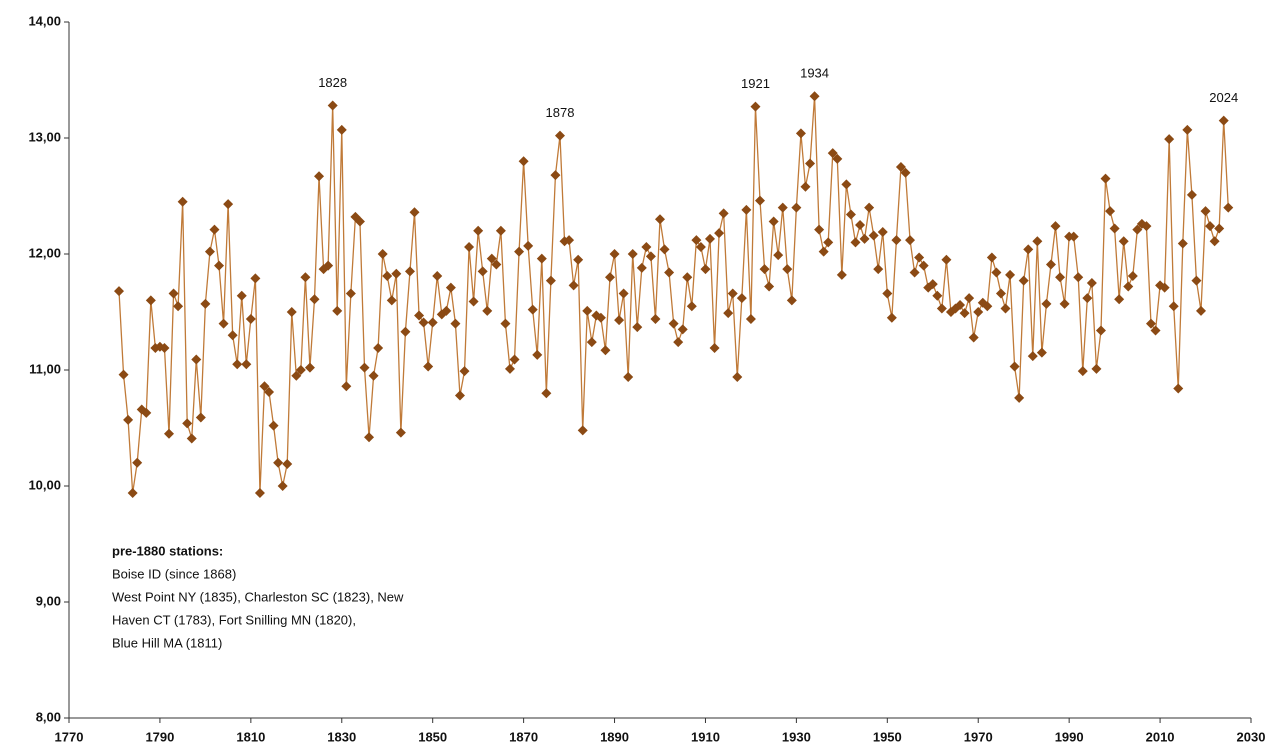 This screenshot has height=749, width=1271. Describe the element at coordinates (174, 573) in the screenshot. I see `note-line: Boise ID (since 1868)` at that location.